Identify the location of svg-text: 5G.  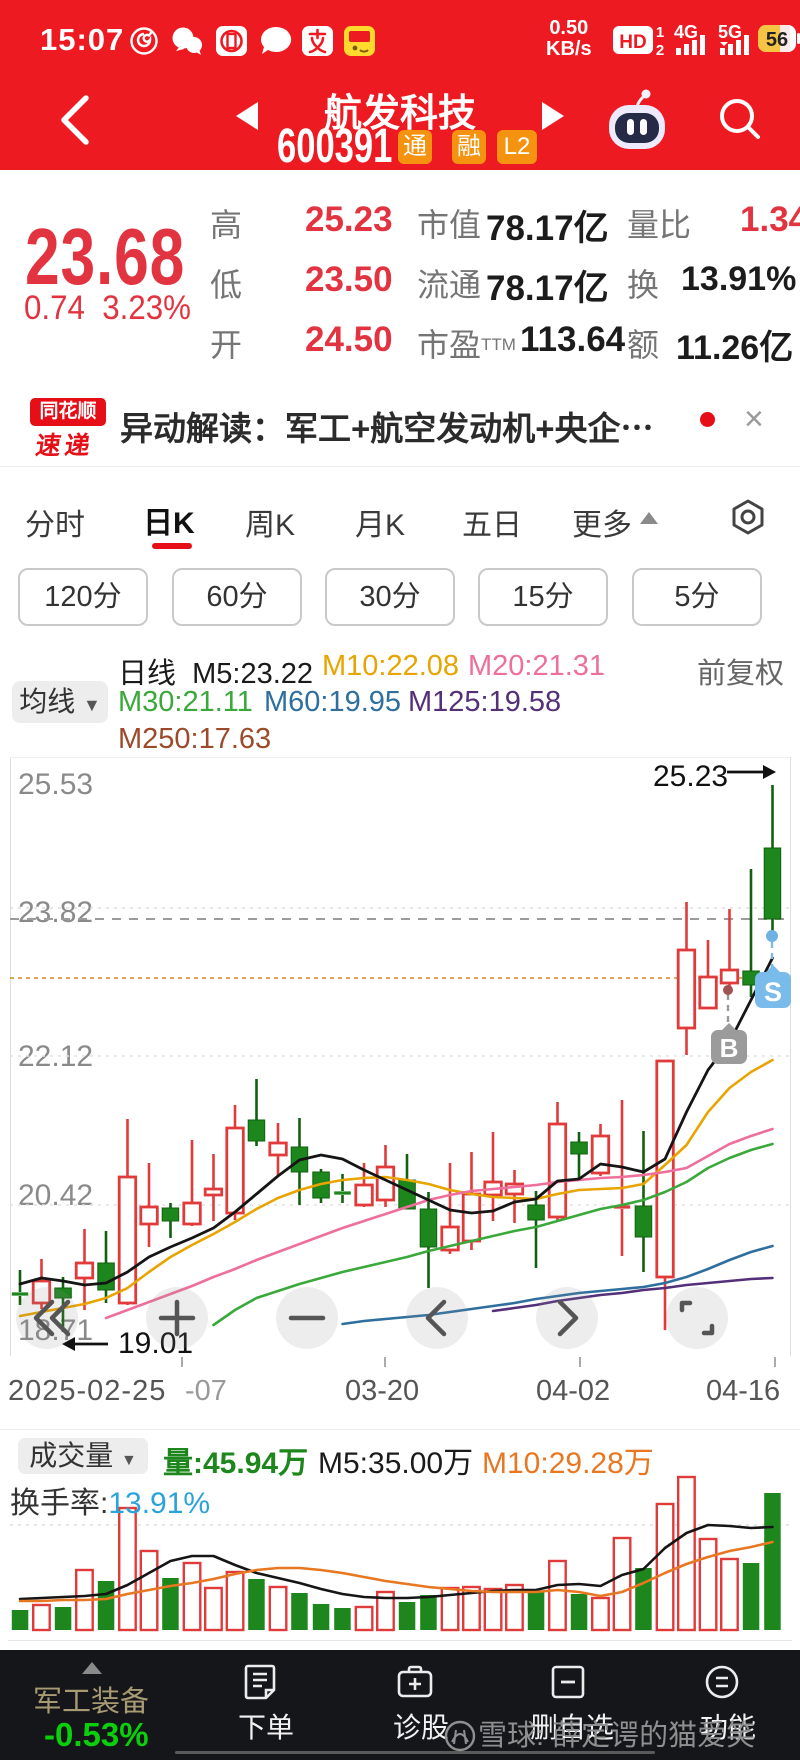
(730, 32).